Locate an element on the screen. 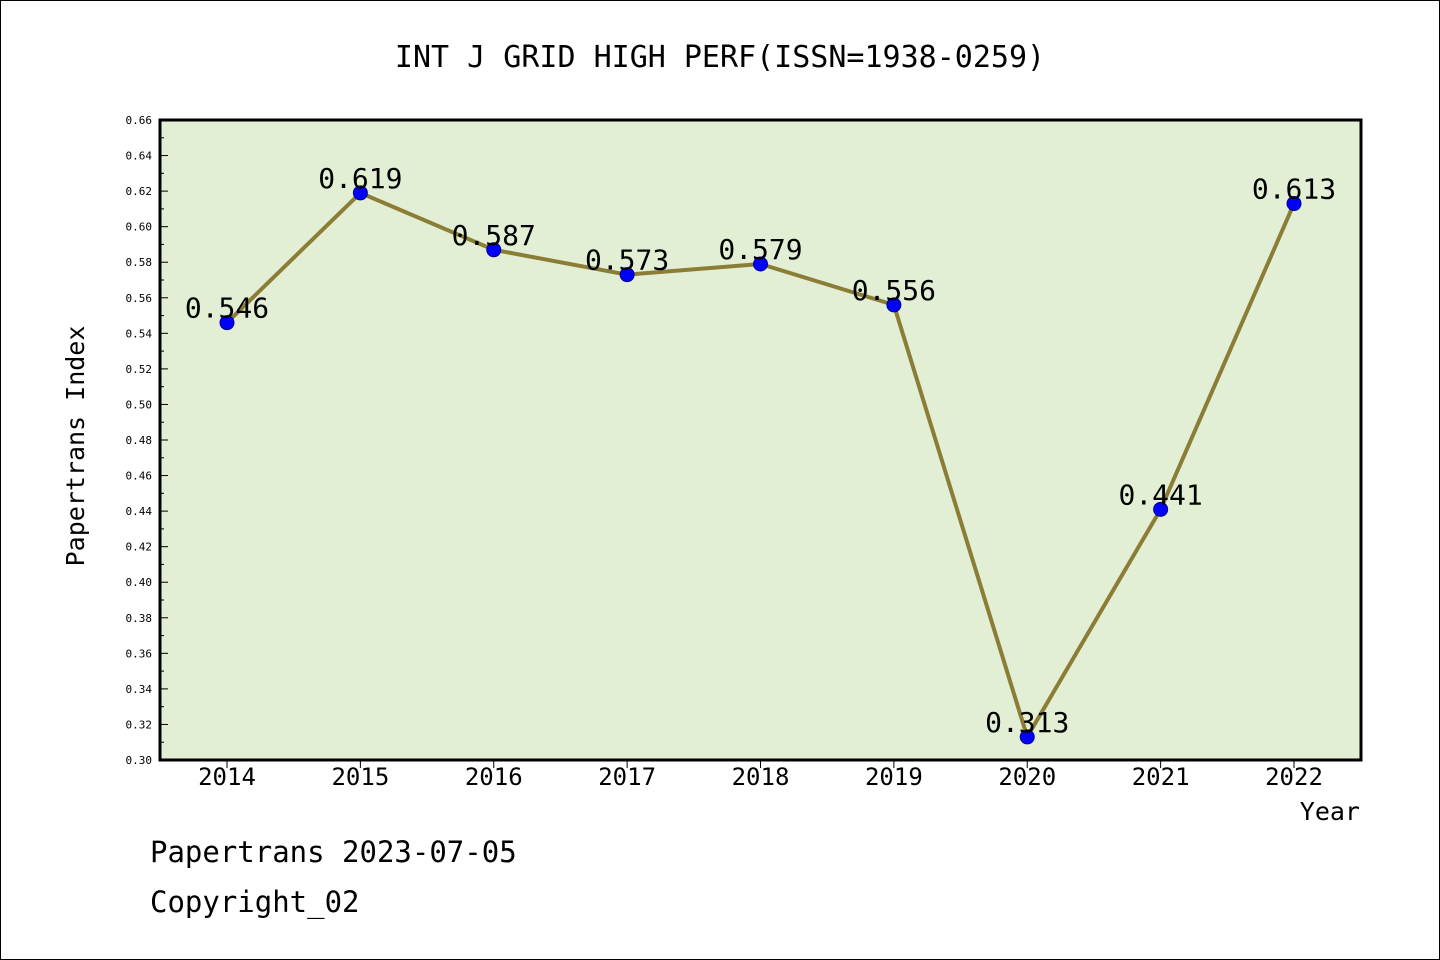 This screenshot has height=960, width=1440. y-tick-label: 0.62 is located at coordinates (139, 191).